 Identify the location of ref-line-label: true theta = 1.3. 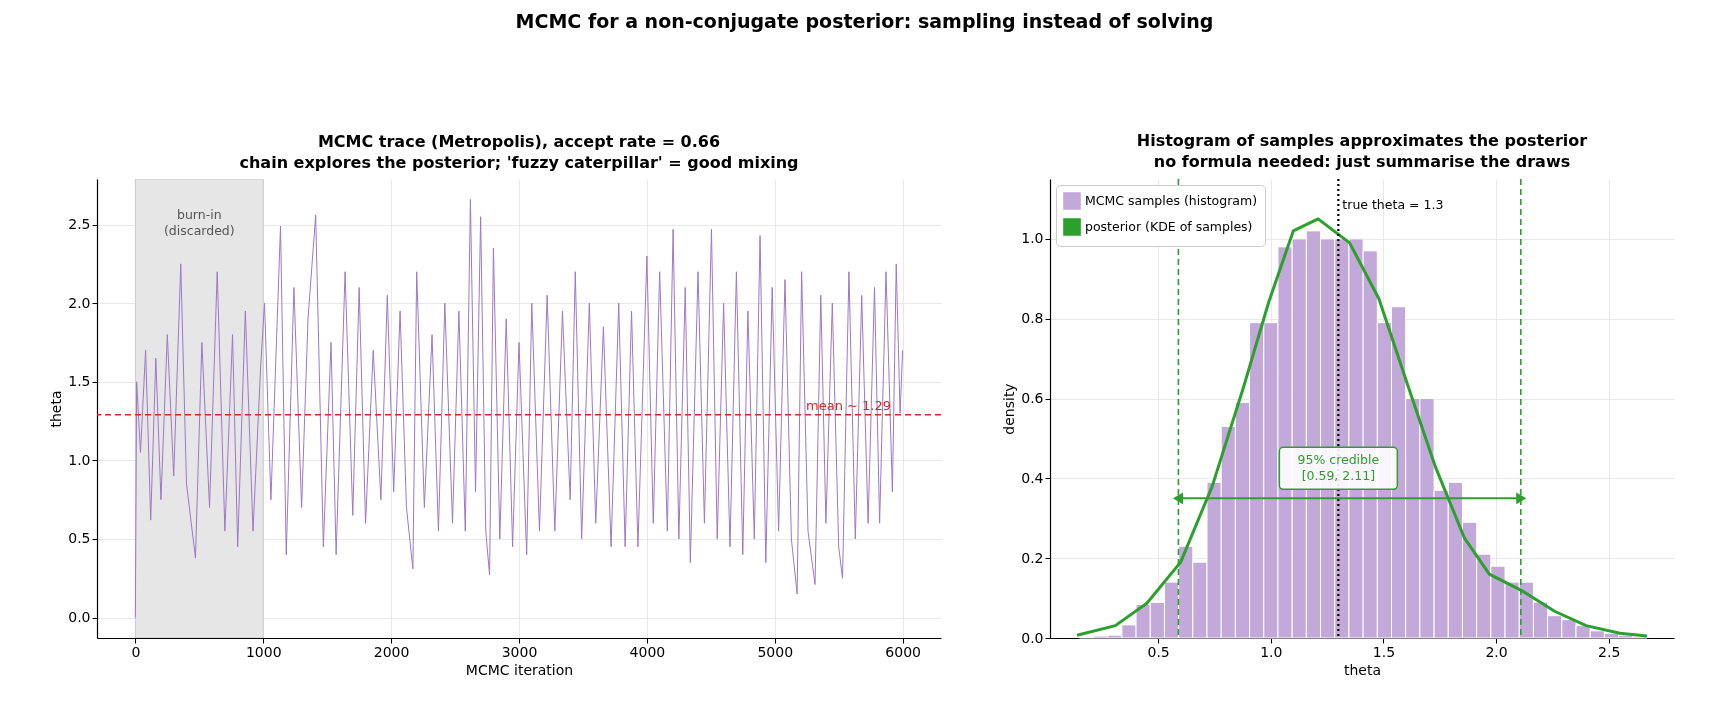
(1393, 204).